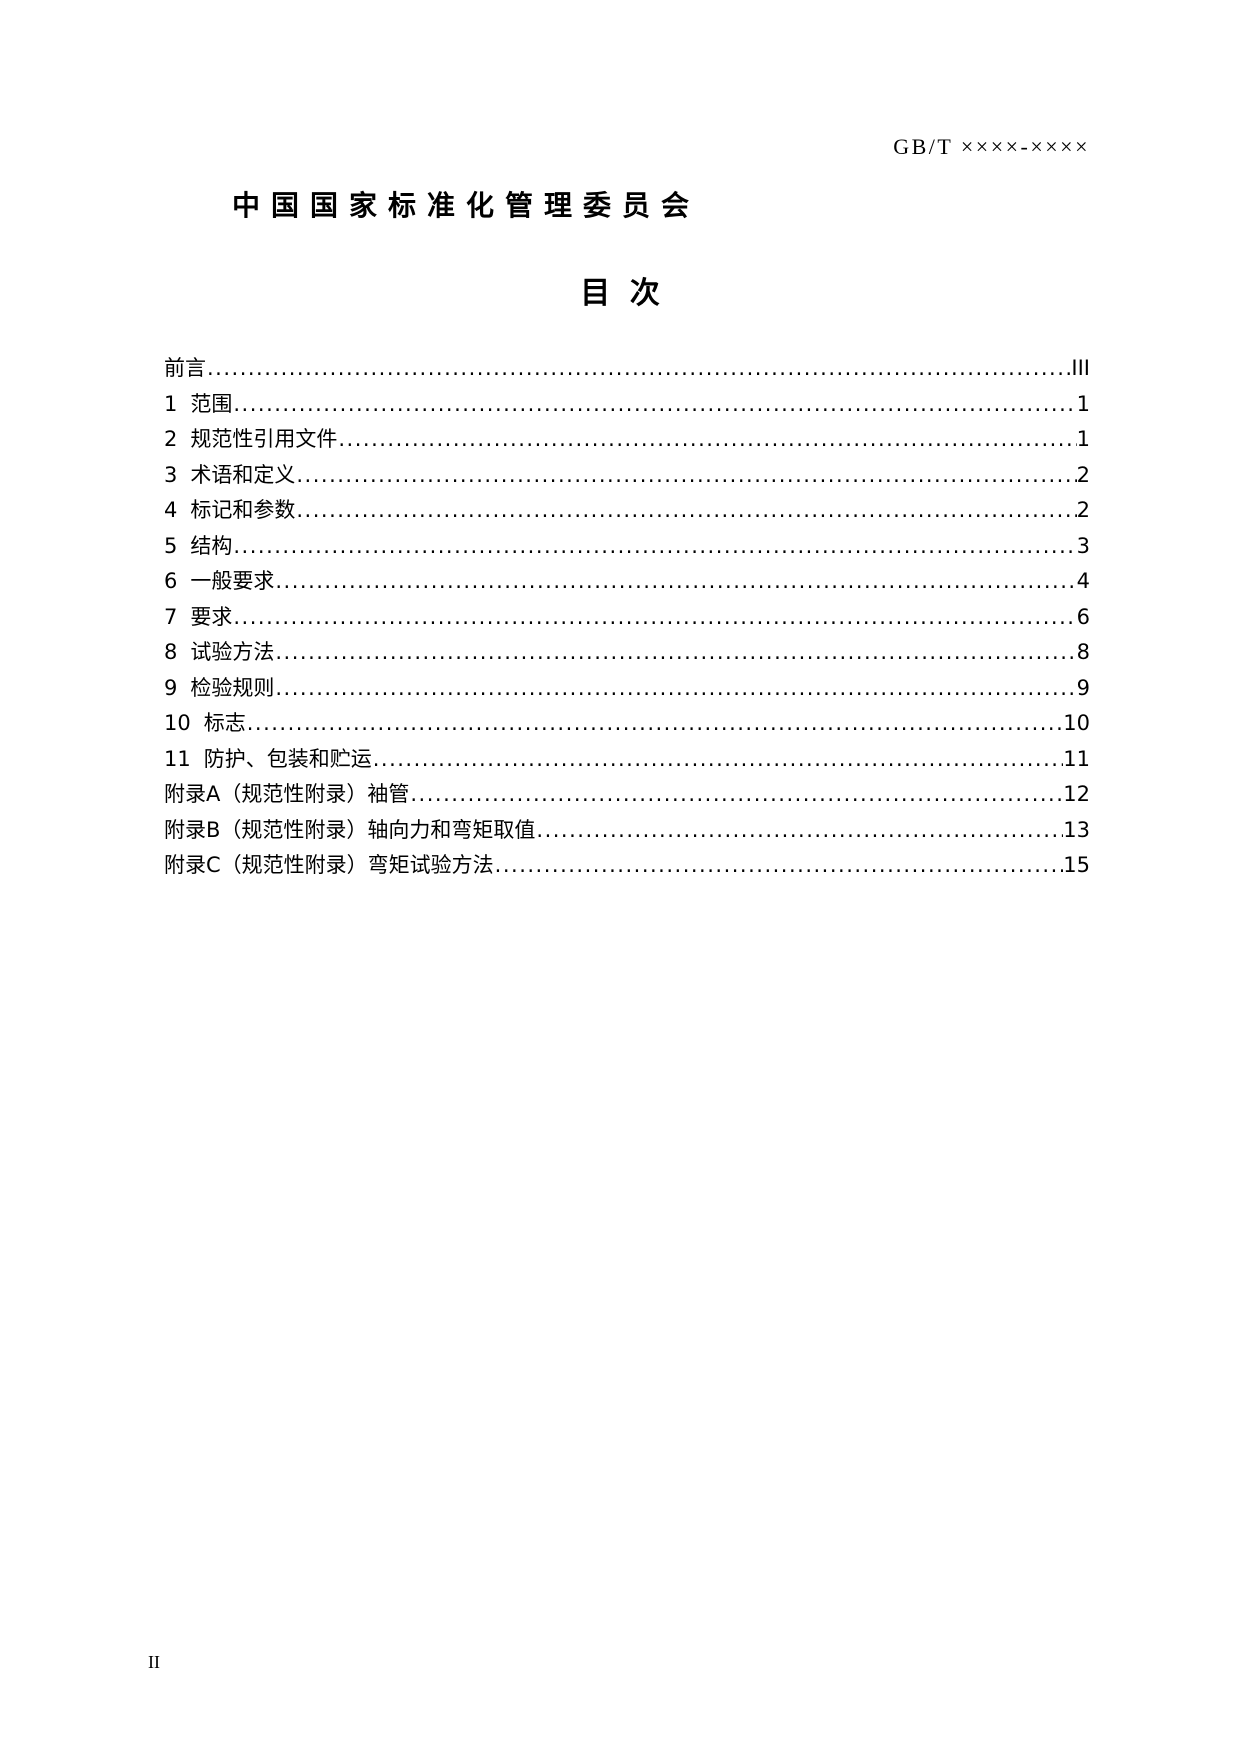 This screenshot has height=1754, width=1240. I want to click on toc-entry-annex-b: 附录B（规范性附录）轴向力和弯矩取值 13, so click(627, 831).